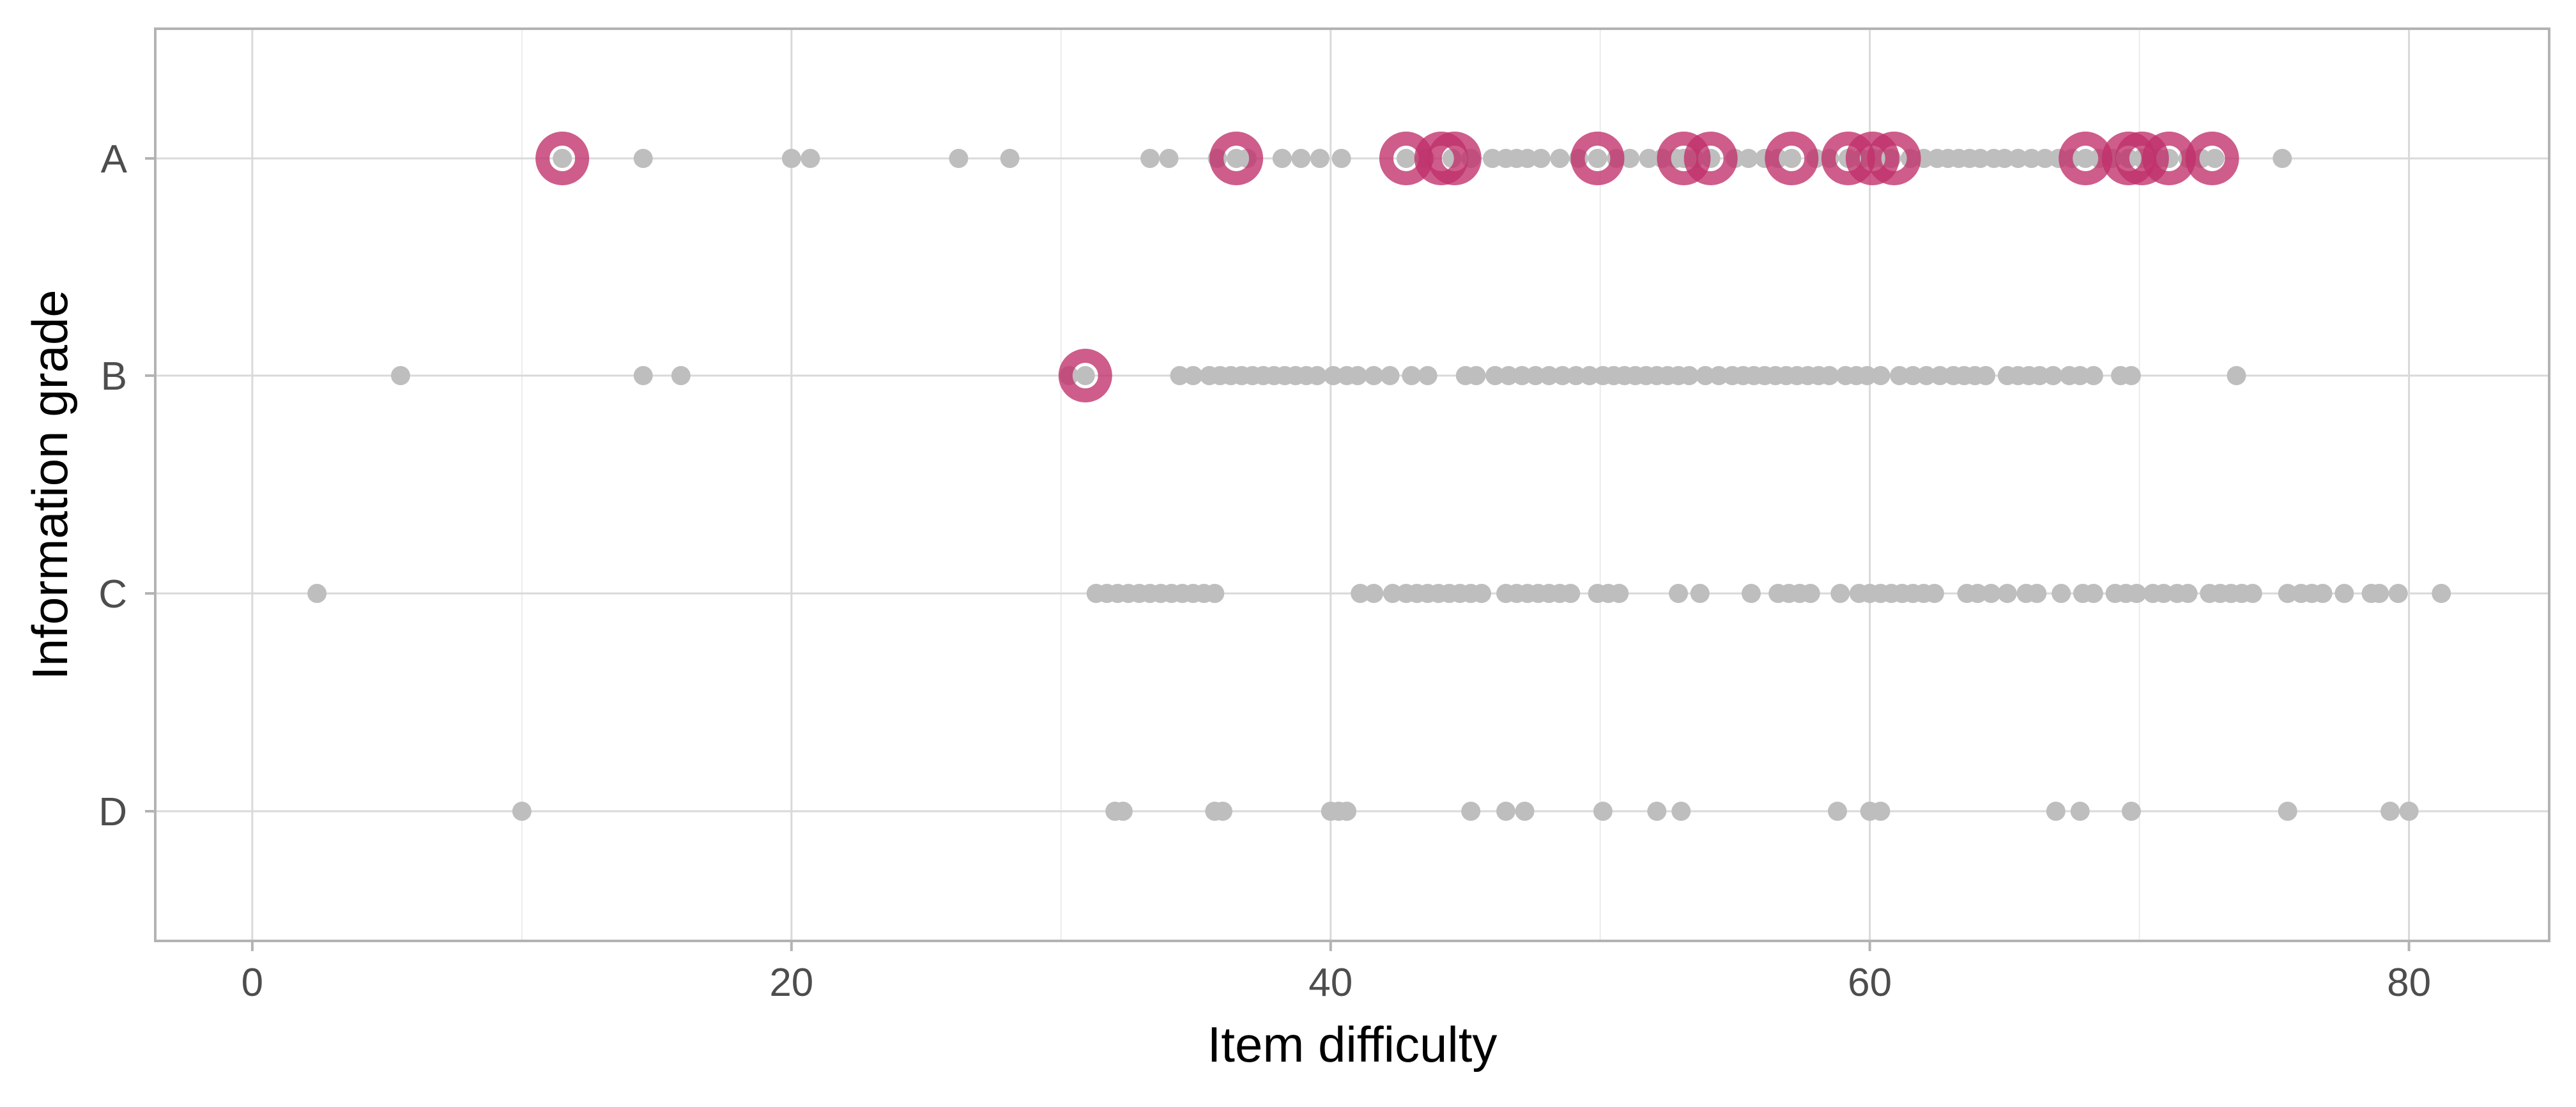  Describe the element at coordinates (791, 983) in the screenshot. I see `x-tick-label: 20` at that location.